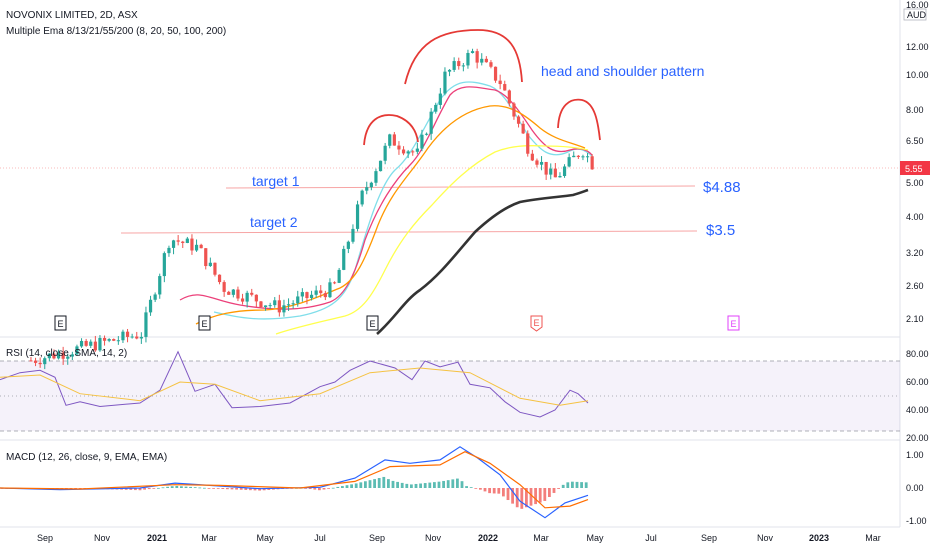 The width and height of the screenshot is (932, 550). I want to click on price-tick: 10.00, so click(917, 75).